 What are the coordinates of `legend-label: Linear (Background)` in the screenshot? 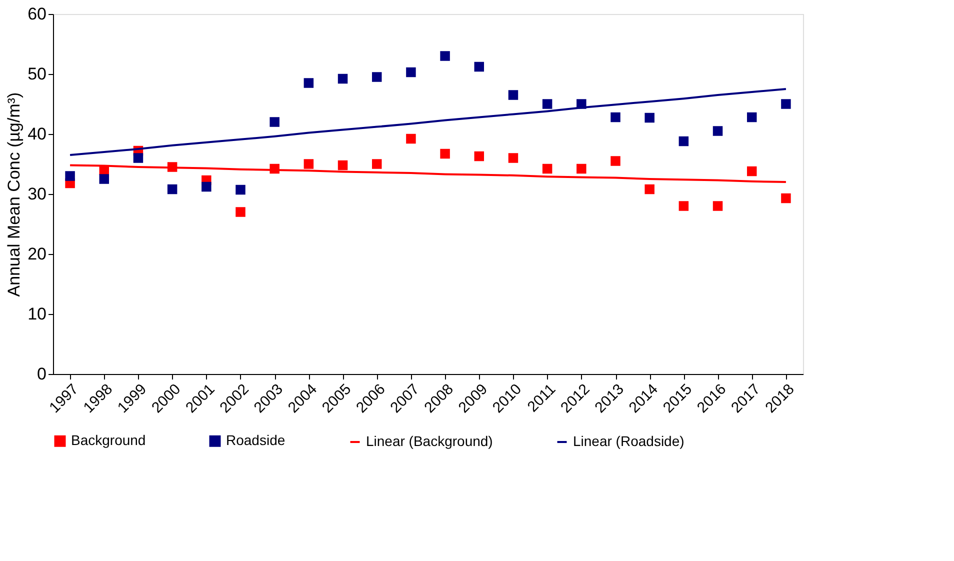 It's located at (429, 441).